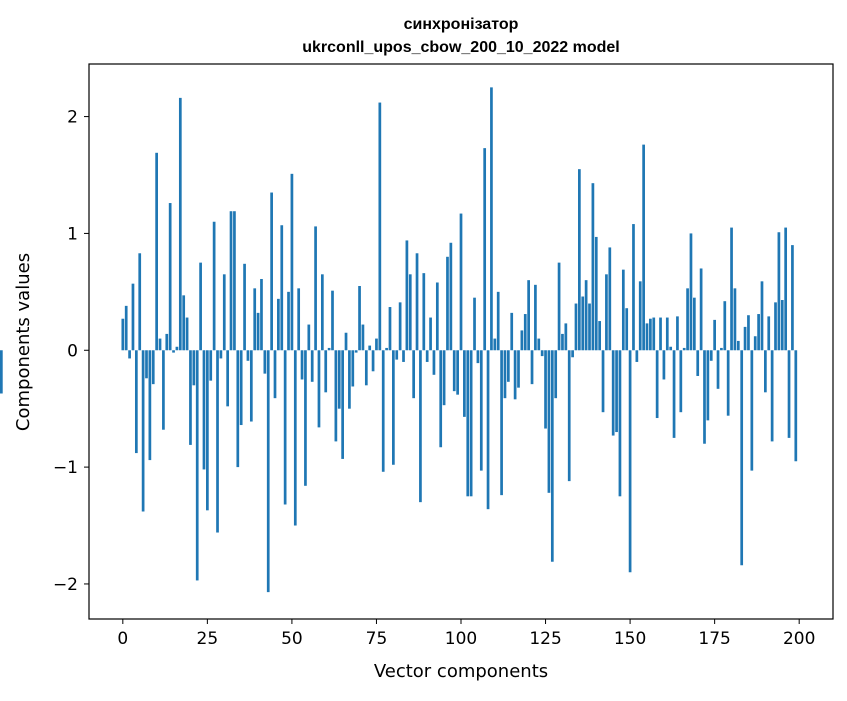 This screenshot has height=701, width=847. Describe the element at coordinates (1, 372) in the screenshot. I see `bar-undefined` at that location.